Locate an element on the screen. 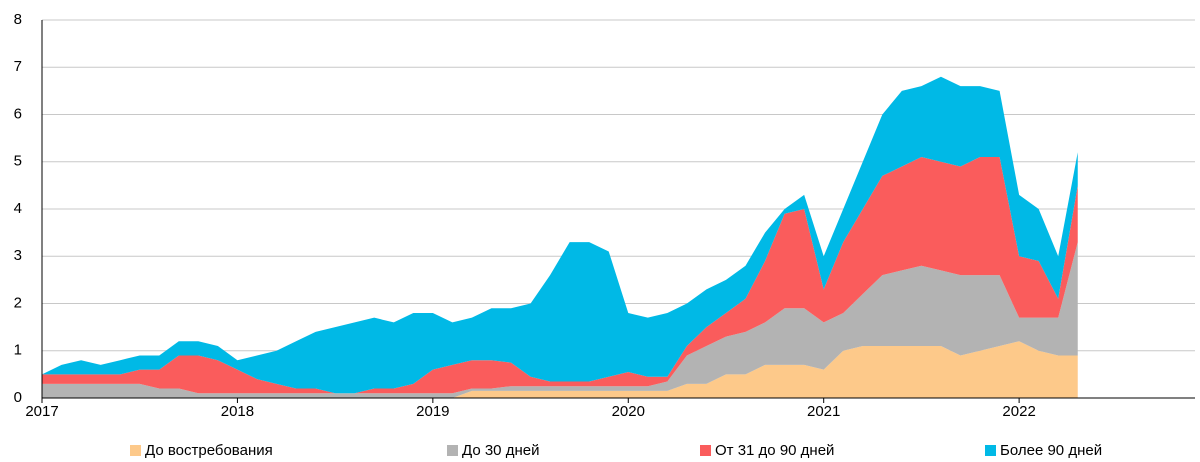 This screenshot has height=462, width=1200. legend-label: До востребования is located at coordinates (209, 450).